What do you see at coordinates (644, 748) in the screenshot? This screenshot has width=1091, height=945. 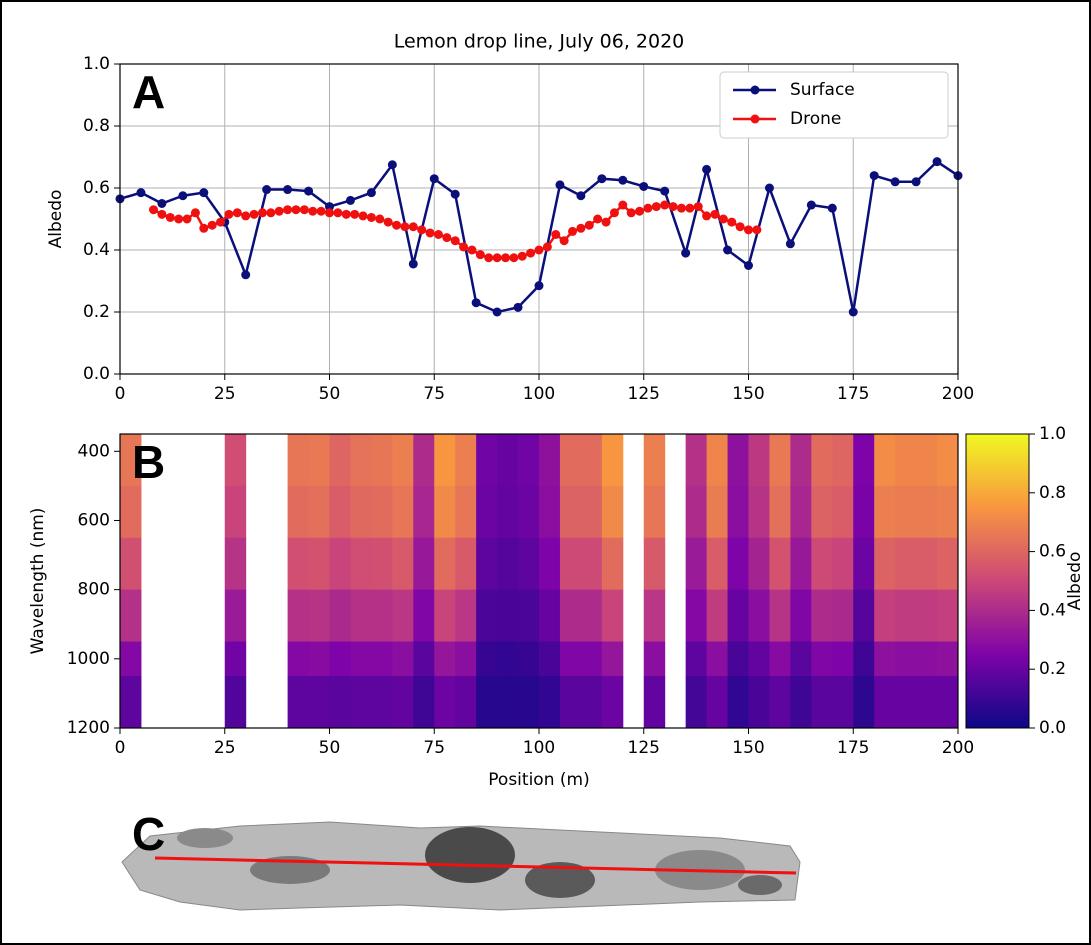 I see `x-tick-label: 125` at bounding box center [644, 748].